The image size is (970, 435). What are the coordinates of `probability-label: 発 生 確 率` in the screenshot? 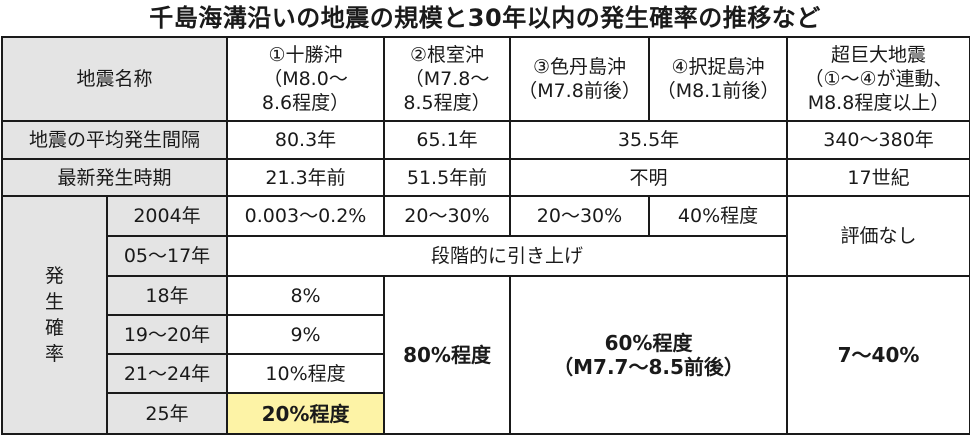 It's located at (54, 315).